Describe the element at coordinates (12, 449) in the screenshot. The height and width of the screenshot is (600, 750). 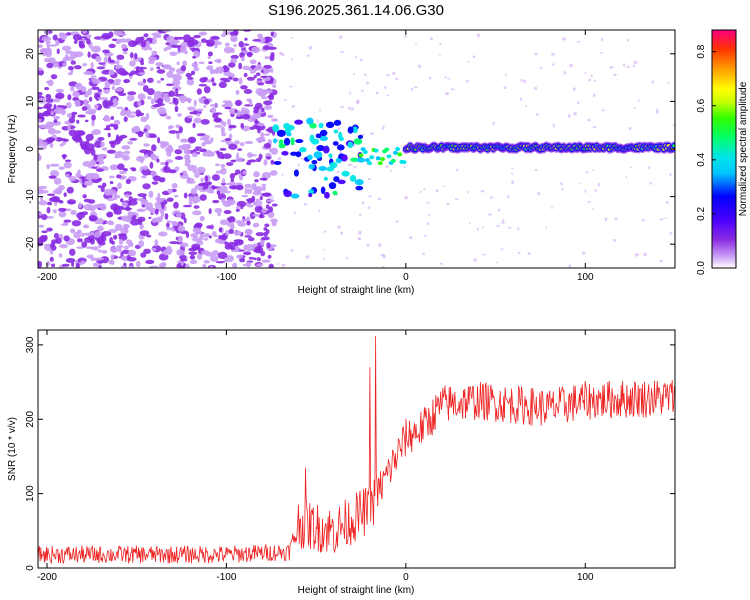
I see `snr-y-label: SNR (10 * v/v)` at that location.